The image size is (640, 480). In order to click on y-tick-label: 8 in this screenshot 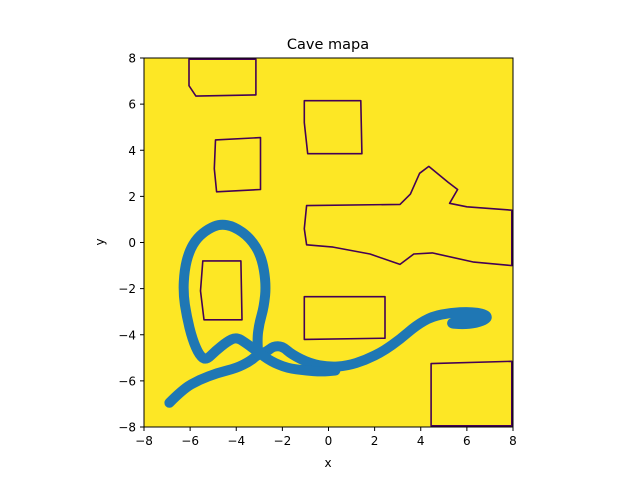, I will do `click(132, 59)`.